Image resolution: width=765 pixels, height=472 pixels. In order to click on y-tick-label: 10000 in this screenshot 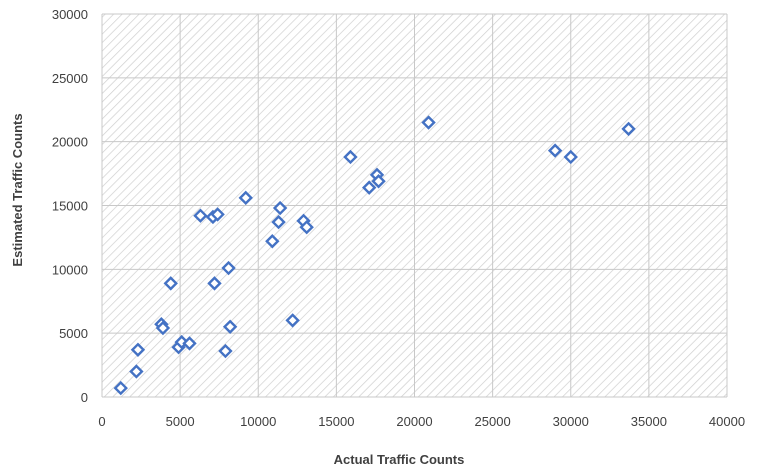, I will do `click(70, 269)`.